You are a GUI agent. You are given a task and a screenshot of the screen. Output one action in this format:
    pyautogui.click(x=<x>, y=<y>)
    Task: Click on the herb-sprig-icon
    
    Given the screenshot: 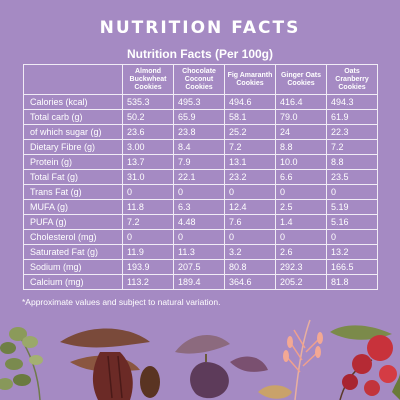 What is the action you would take?
    pyautogui.click(x=21, y=363)
    